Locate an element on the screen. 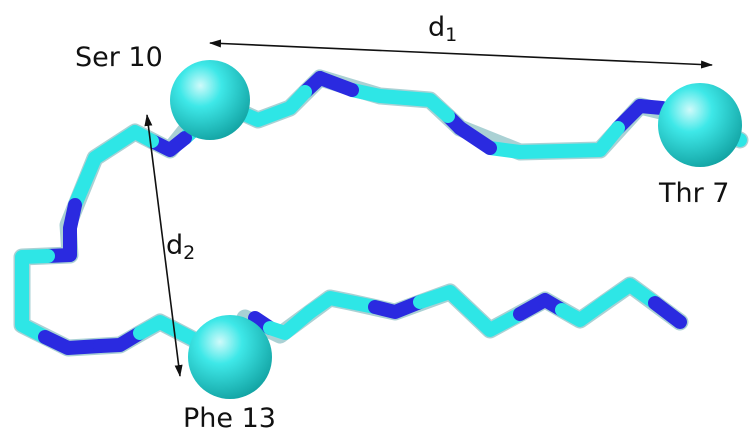 The width and height of the screenshot is (755, 435). d1-label-subscript: 1 is located at coordinates (451, 35).